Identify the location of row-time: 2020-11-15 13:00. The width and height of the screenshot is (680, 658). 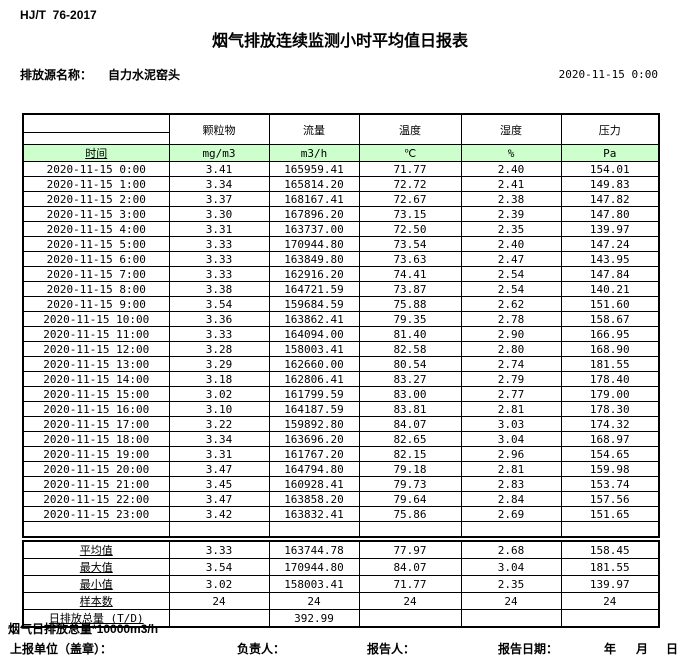
(96, 364).